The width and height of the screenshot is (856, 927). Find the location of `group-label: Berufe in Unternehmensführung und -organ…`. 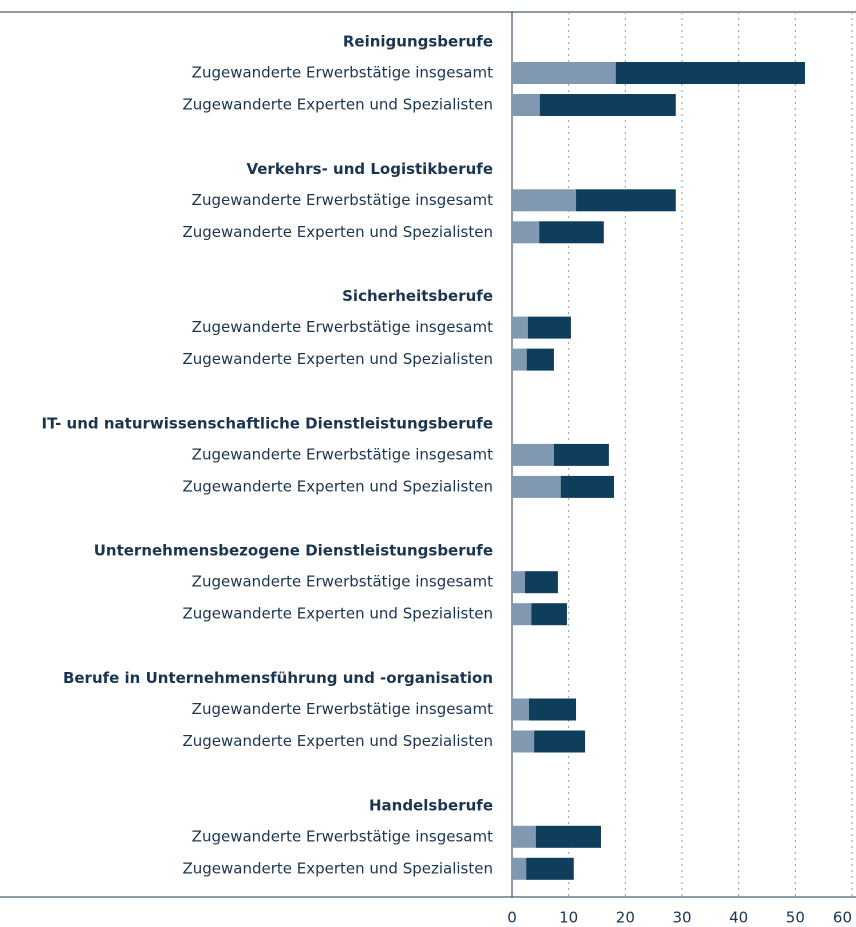

group-label: Berufe in Unternehmensführung und -organ… is located at coordinates (278, 678).